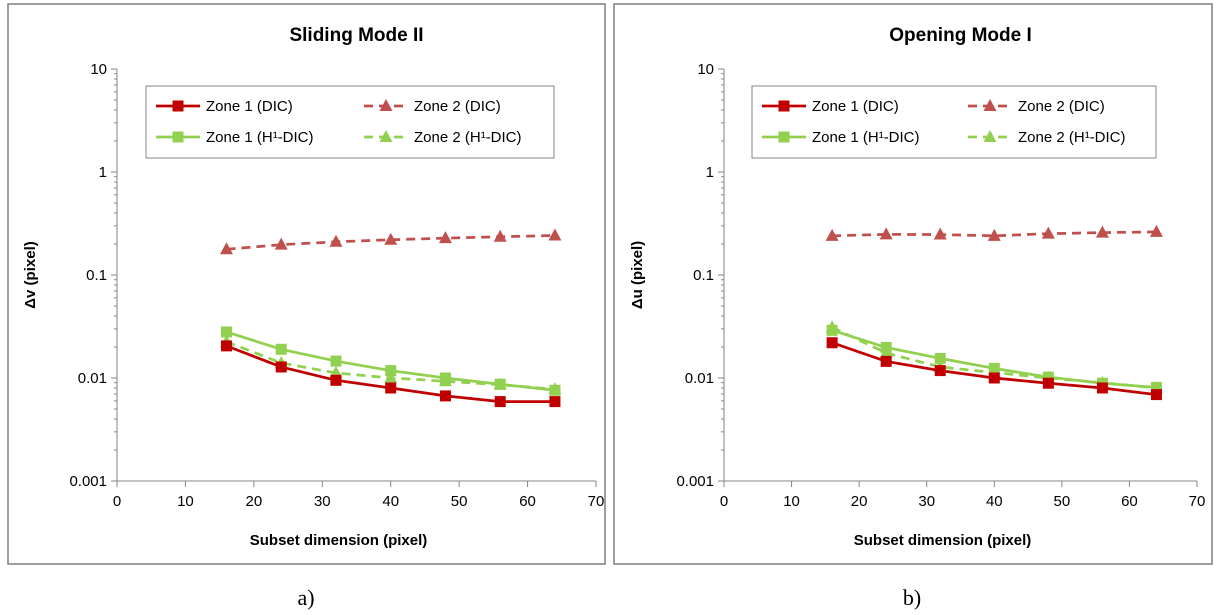 Image resolution: width=1220 pixels, height=615 pixels. I want to click on panel-caption: b), so click(912, 597).